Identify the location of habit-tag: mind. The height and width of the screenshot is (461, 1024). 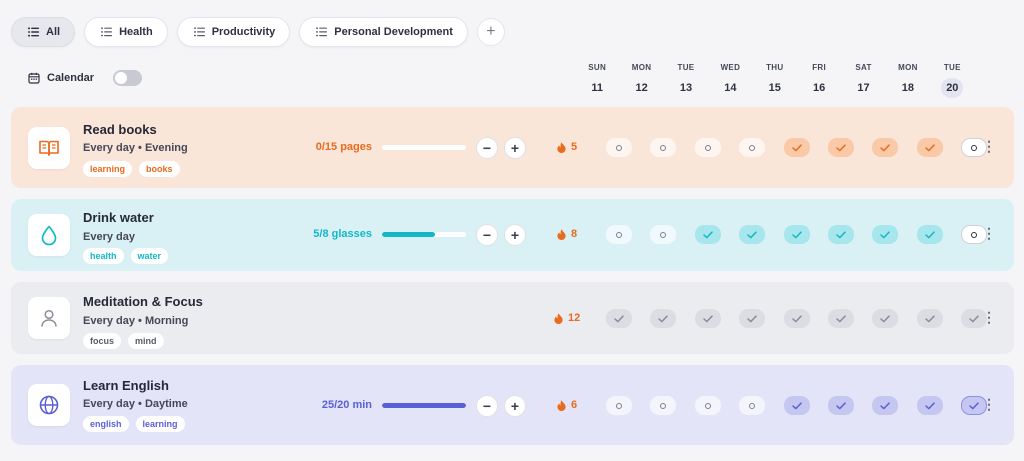
(146, 341).